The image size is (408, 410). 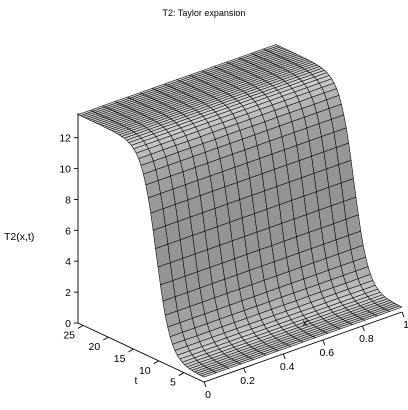 I want to click on x-tick-label: 0.4, so click(x=287, y=367).